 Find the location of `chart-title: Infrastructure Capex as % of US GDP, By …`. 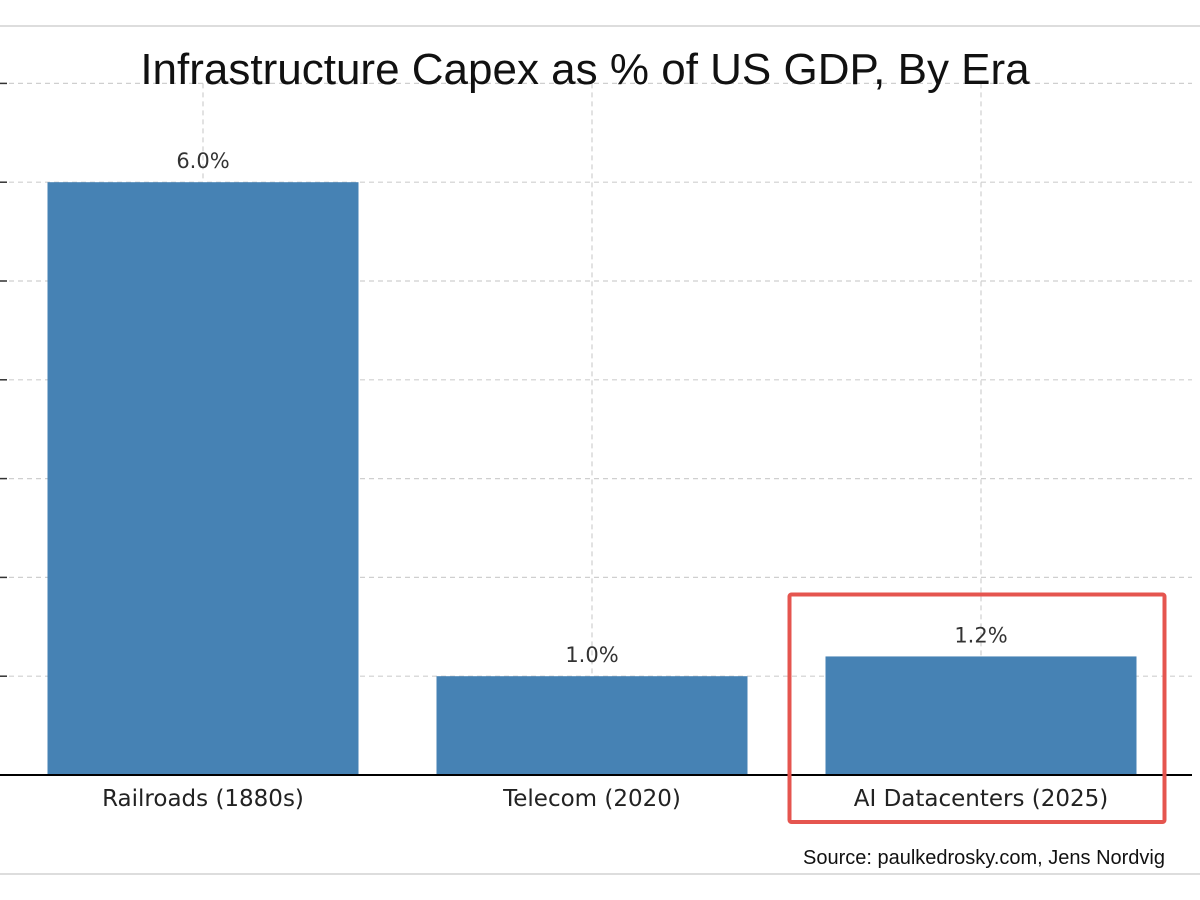

chart-title: Infrastructure Capex as % of US GDP, By … is located at coordinates (585, 69).